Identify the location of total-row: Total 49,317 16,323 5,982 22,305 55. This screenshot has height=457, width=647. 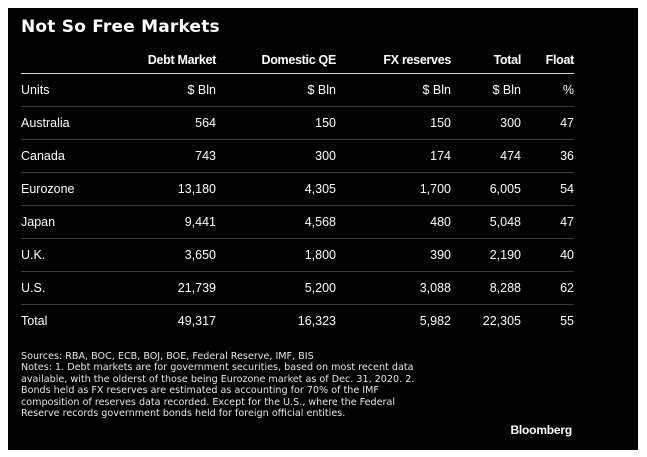
(297, 321).